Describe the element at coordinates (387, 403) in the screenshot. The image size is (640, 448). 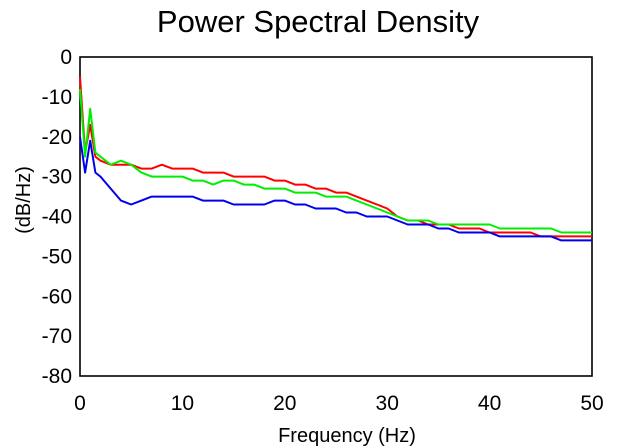
I see `x-tick-label: 30` at that location.